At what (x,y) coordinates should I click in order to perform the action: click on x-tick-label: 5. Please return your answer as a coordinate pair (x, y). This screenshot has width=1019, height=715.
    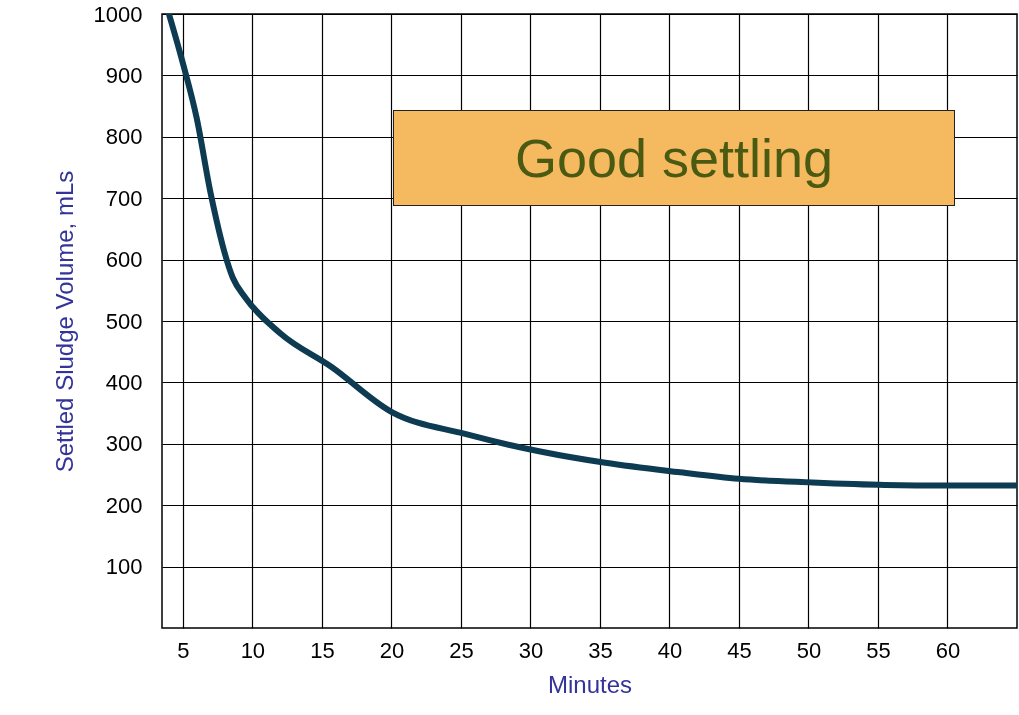
    Looking at the image, I should click on (183, 650).